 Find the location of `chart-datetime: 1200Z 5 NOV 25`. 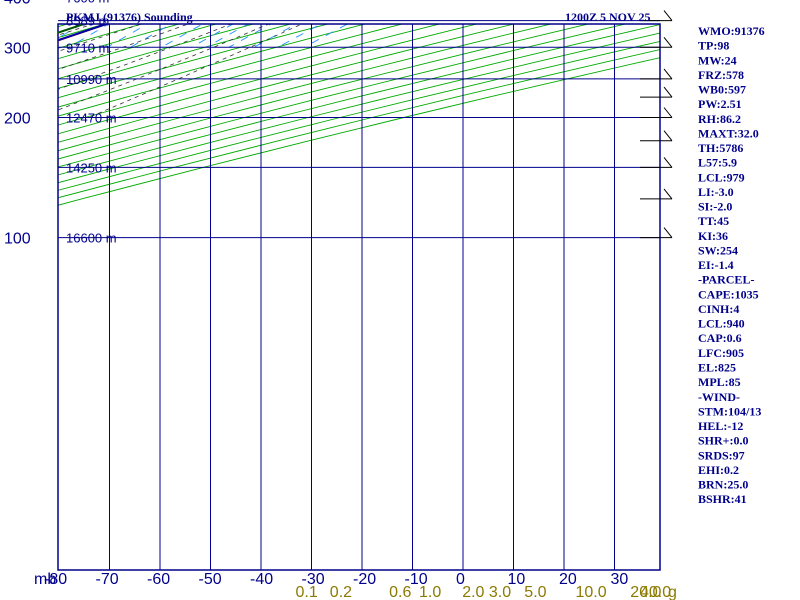

chart-datetime: 1200Z 5 NOV 25 is located at coordinates (607, 17).